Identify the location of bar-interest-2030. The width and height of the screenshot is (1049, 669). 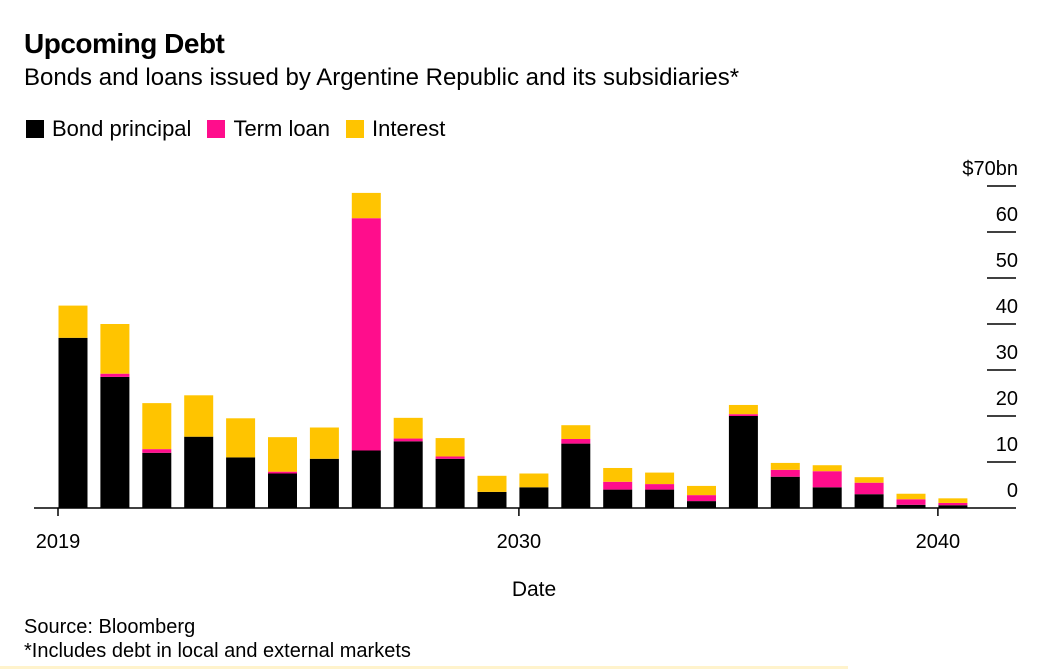
(534, 480).